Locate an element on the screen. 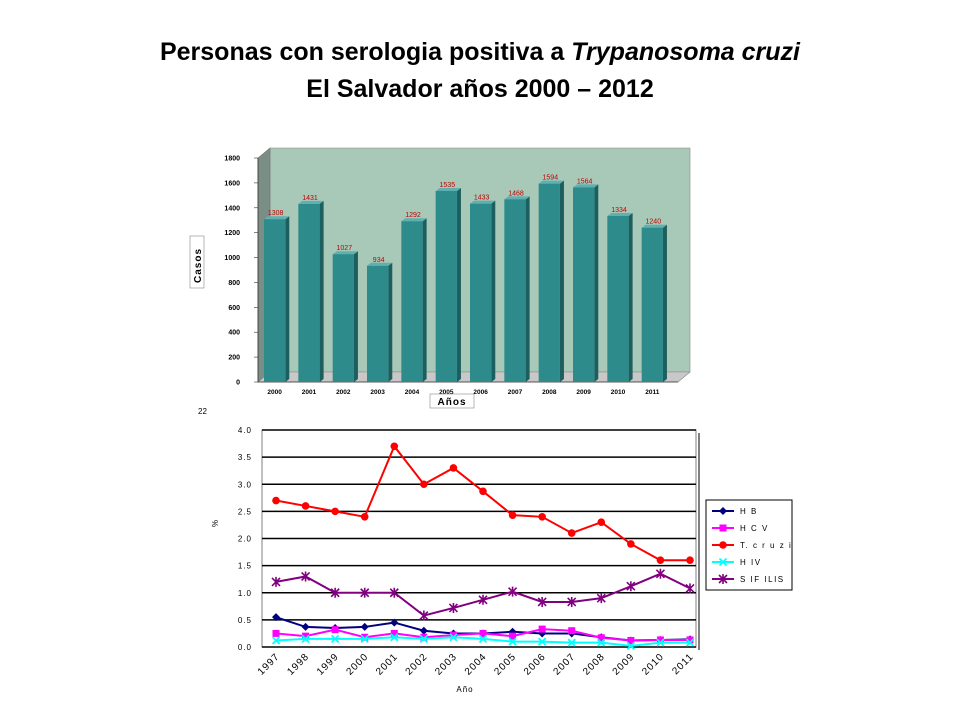  y-tick-label: 2.5 is located at coordinates (245, 511).